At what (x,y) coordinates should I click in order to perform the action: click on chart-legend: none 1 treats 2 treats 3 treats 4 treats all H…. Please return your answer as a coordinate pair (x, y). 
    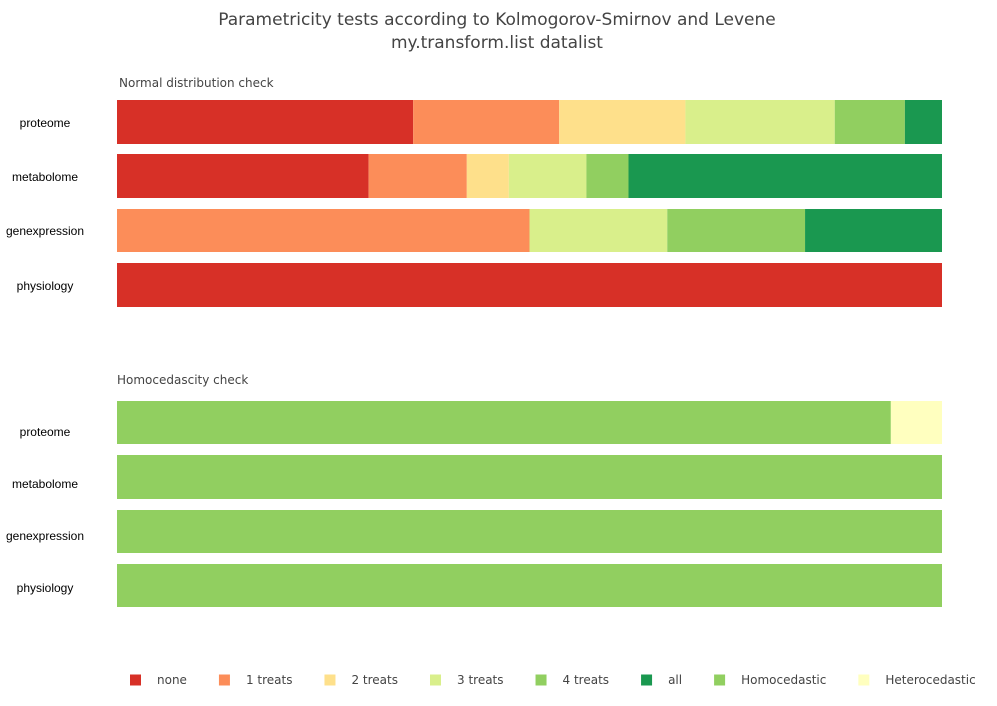
    Looking at the image, I should click on (553, 680).